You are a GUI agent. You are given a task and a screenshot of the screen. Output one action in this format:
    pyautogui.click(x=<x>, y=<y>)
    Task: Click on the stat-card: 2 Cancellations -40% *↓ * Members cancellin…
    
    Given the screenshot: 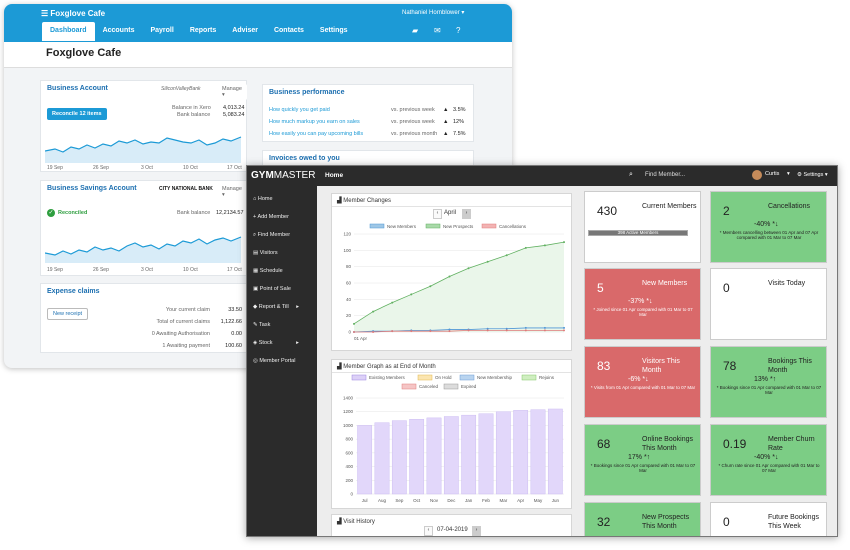 What is the action you would take?
    pyautogui.click(x=768, y=227)
    